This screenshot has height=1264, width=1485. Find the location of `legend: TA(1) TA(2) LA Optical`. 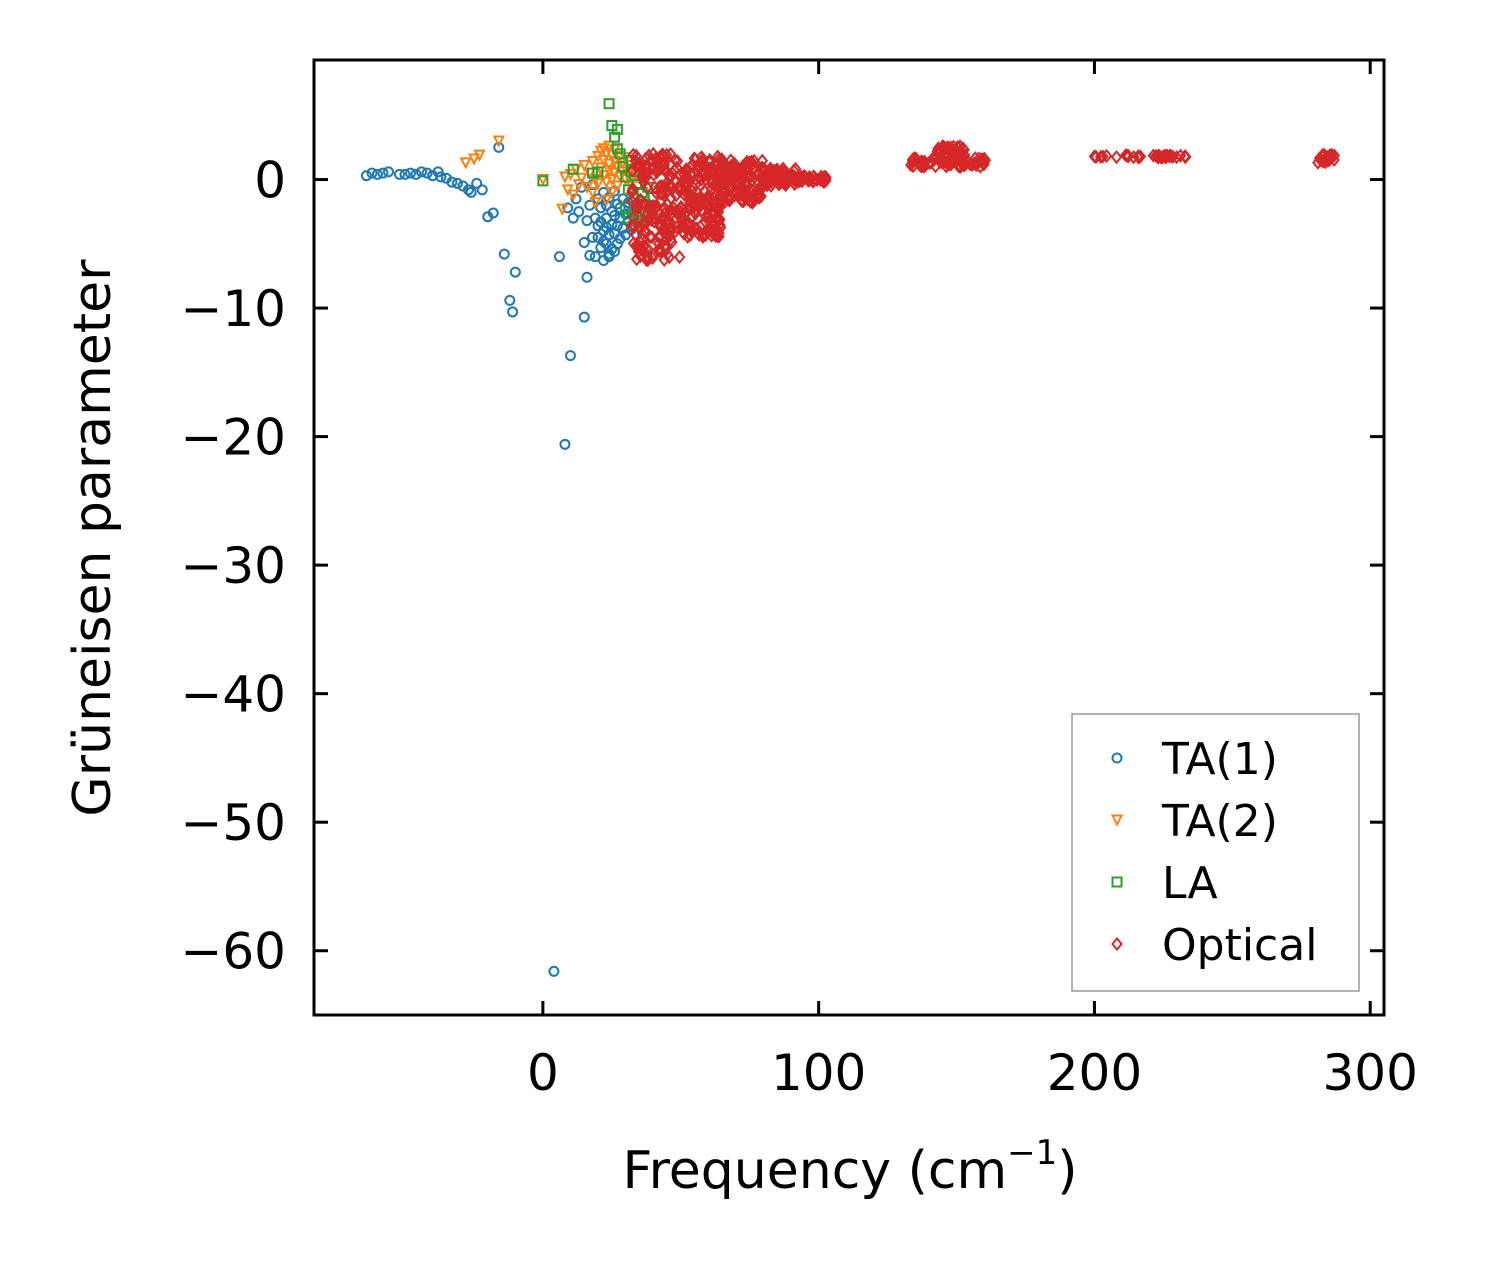

legend: TA(1) TA(2) LA Optical is located at coordinates (1215, 852).